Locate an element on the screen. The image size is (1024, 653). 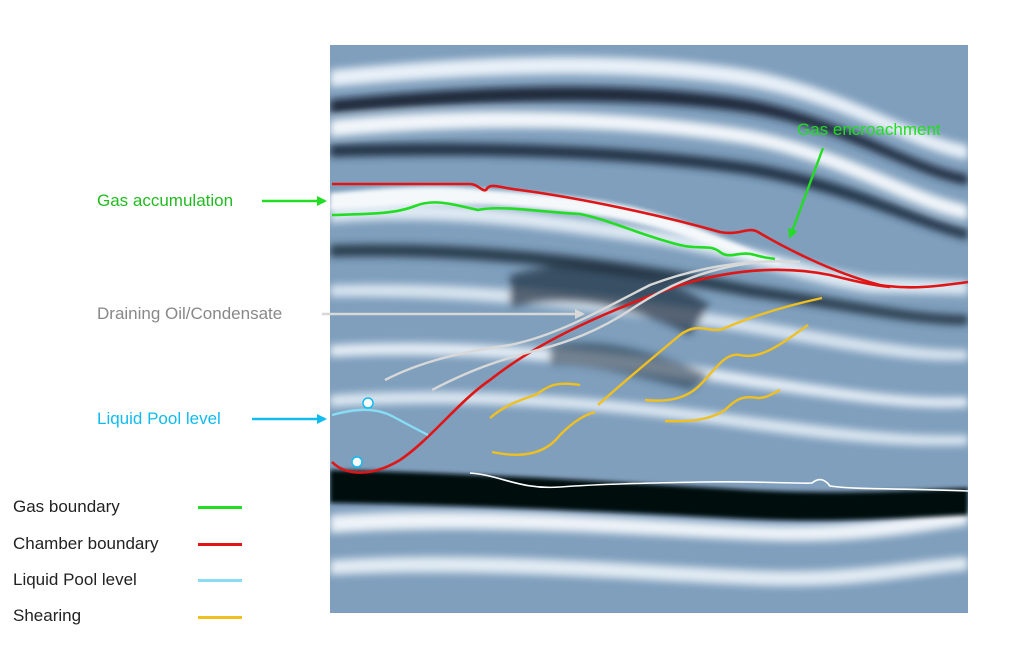
gas-encroachment-label: Gas encroachment is located at coordinates (869, 129).